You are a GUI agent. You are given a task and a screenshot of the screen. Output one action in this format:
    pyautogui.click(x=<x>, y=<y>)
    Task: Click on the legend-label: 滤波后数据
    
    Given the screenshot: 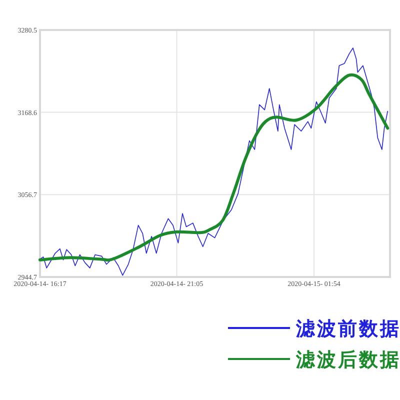 What is the action you would take?
    pyautogui.click(x=347, y=360)
    